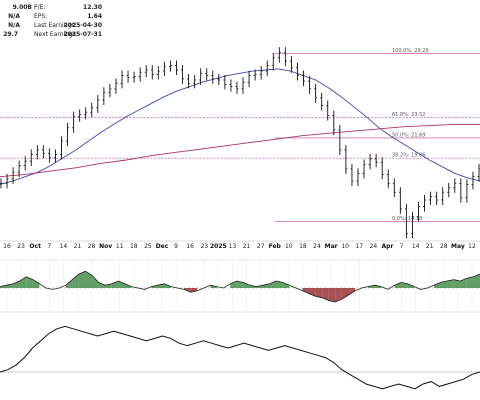  I want to click on stat-pe-label: P/E:, so click(39, 7).